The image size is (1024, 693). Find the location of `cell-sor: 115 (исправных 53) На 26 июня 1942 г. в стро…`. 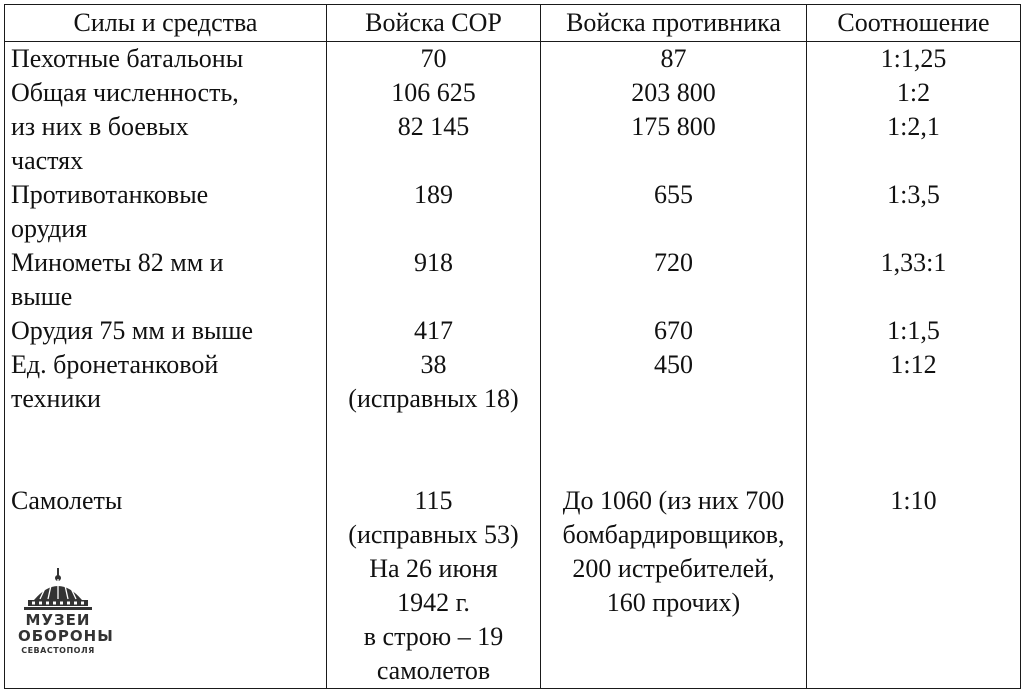

cell-sor: 115 (исправных 53) На 26 июня 1942 г. в стро… is located at coordinates (433, 586).